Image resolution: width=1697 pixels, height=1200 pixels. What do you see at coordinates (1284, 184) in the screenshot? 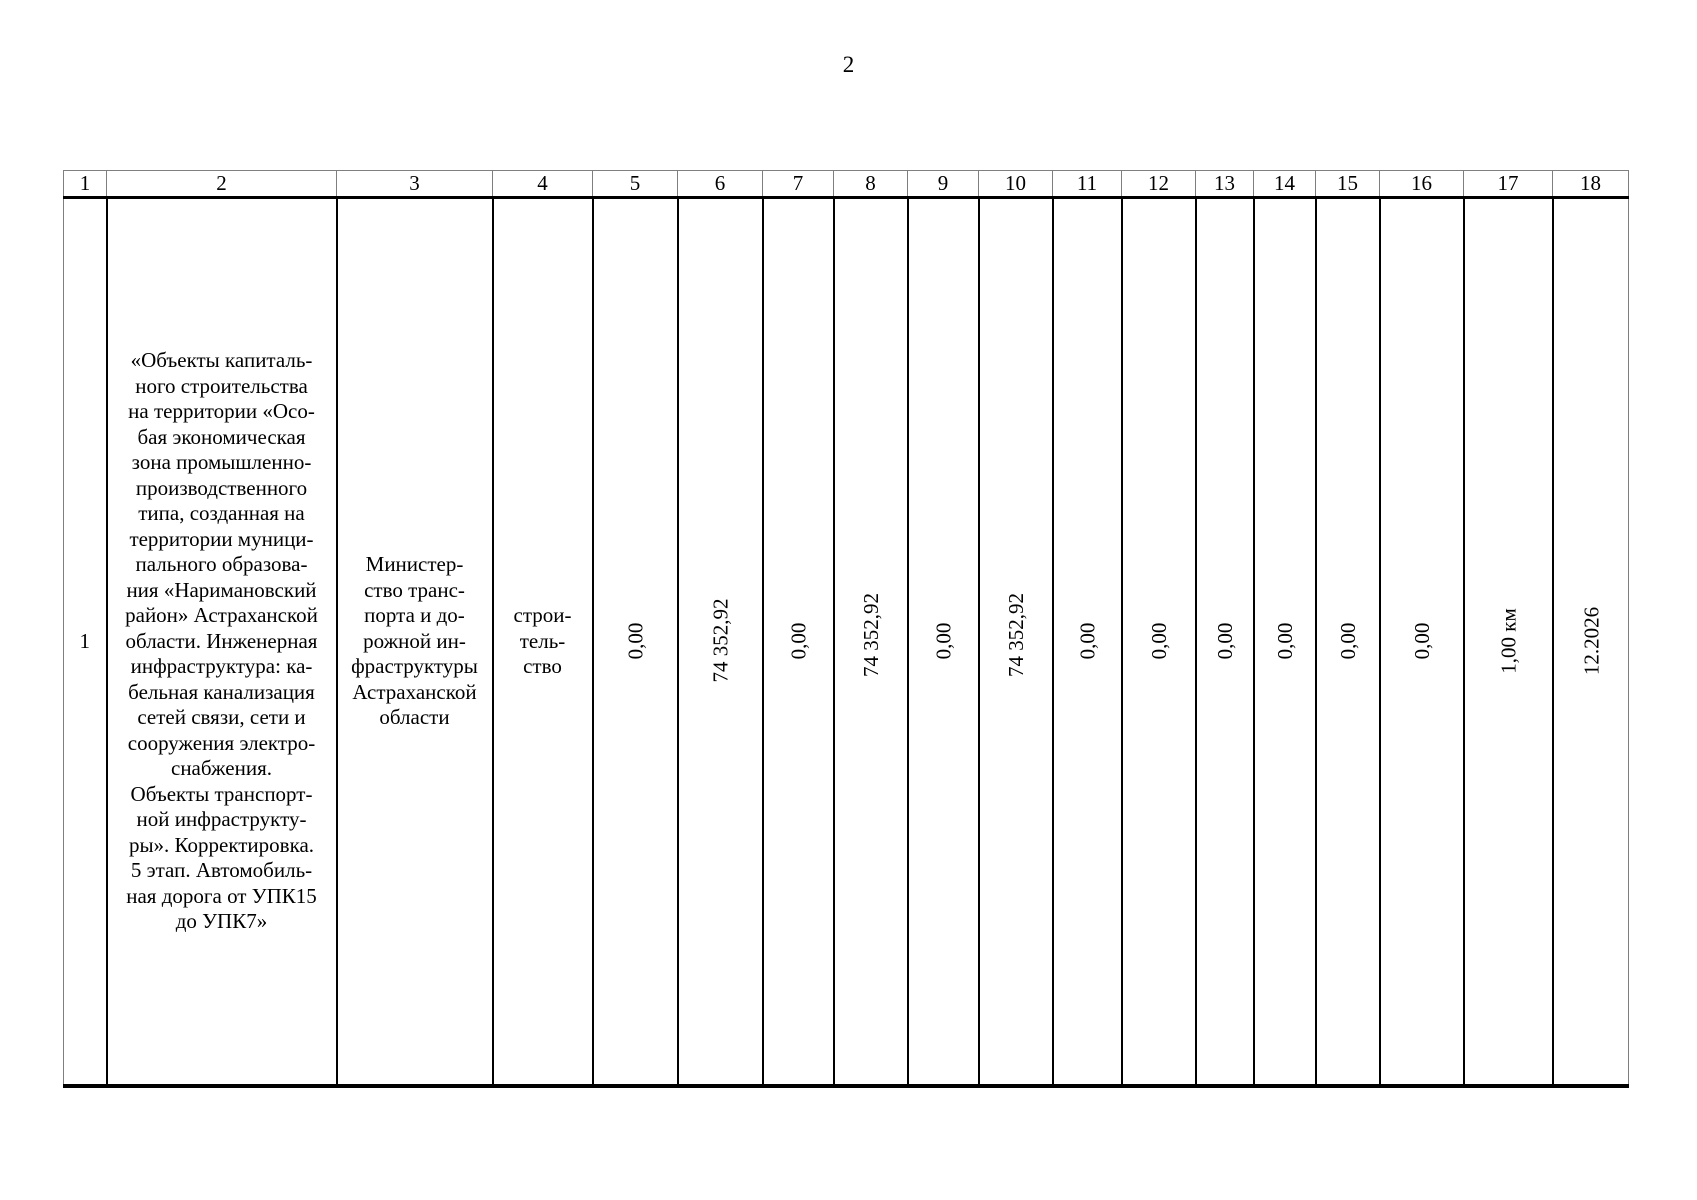
I see `col-header-14: 14` at bounding box center [1284, 184].